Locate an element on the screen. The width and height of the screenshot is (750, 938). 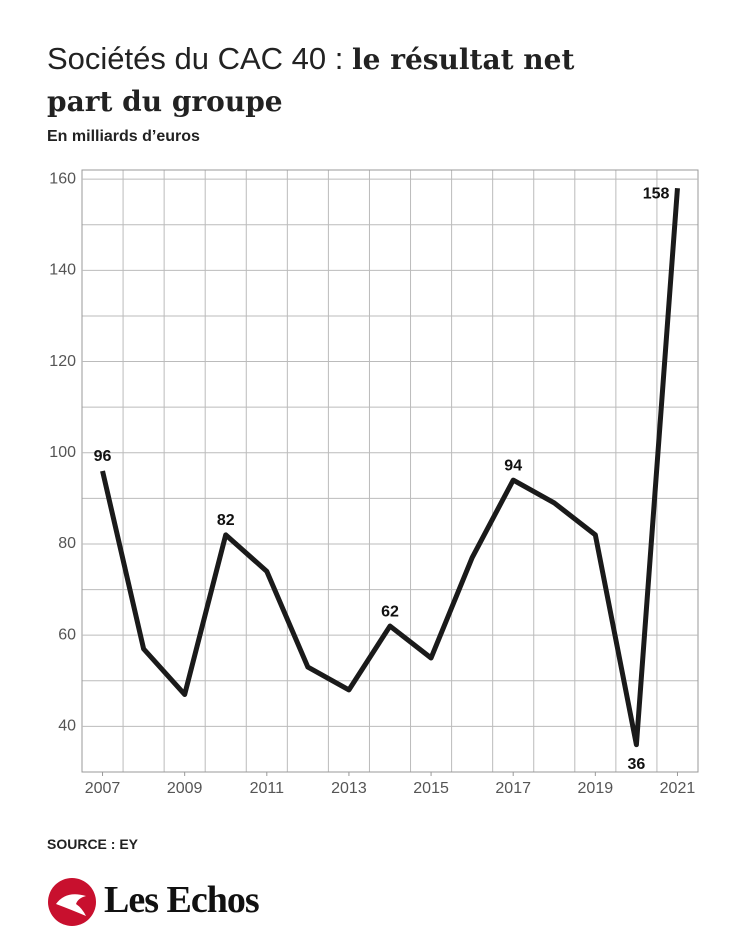
y-tick-label: 60 is located at coordinates (67, 634).